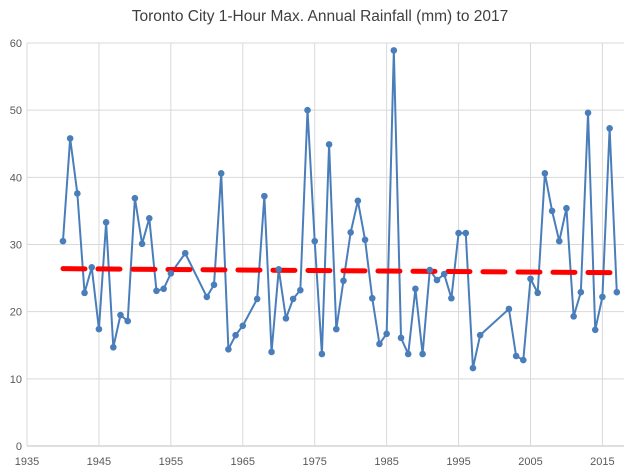  Describe the element at coordinates (99, 462) in the screenshot. I see `x-tick-label: 1945` at that location.